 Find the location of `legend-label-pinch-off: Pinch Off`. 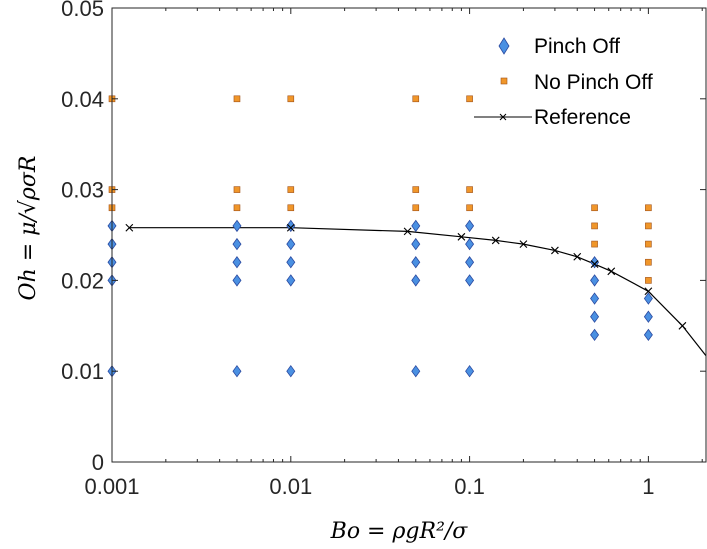

legend-label-pinch-off: Pinch Off is located at coordinates (577, 46).